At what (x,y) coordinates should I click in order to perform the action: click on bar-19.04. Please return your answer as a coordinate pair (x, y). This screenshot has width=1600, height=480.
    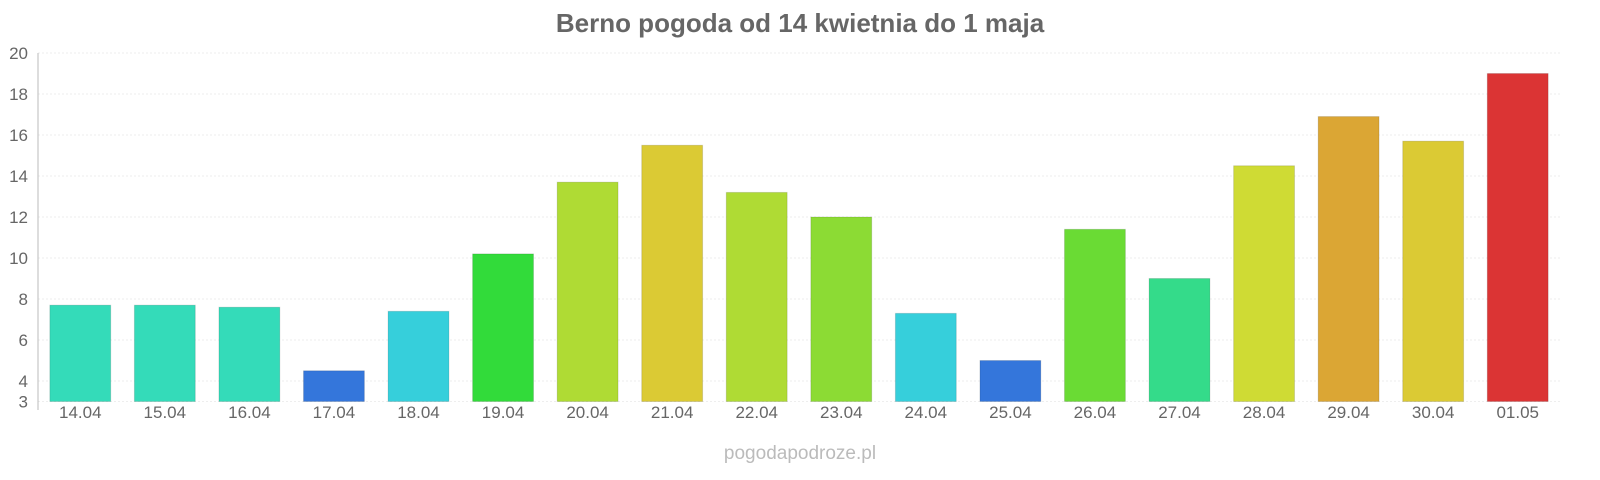
    Looking at the image, I should click on (503, 327).